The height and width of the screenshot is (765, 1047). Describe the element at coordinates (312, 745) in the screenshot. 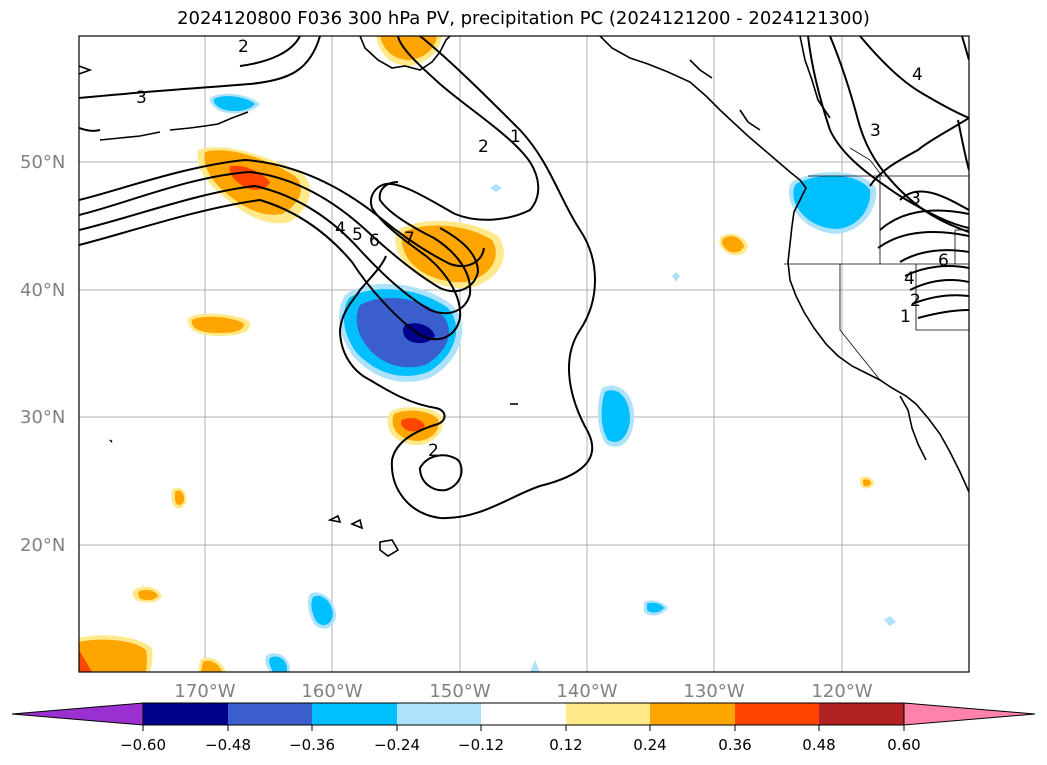

I see `colorbar-tick: −0.36` at that location.